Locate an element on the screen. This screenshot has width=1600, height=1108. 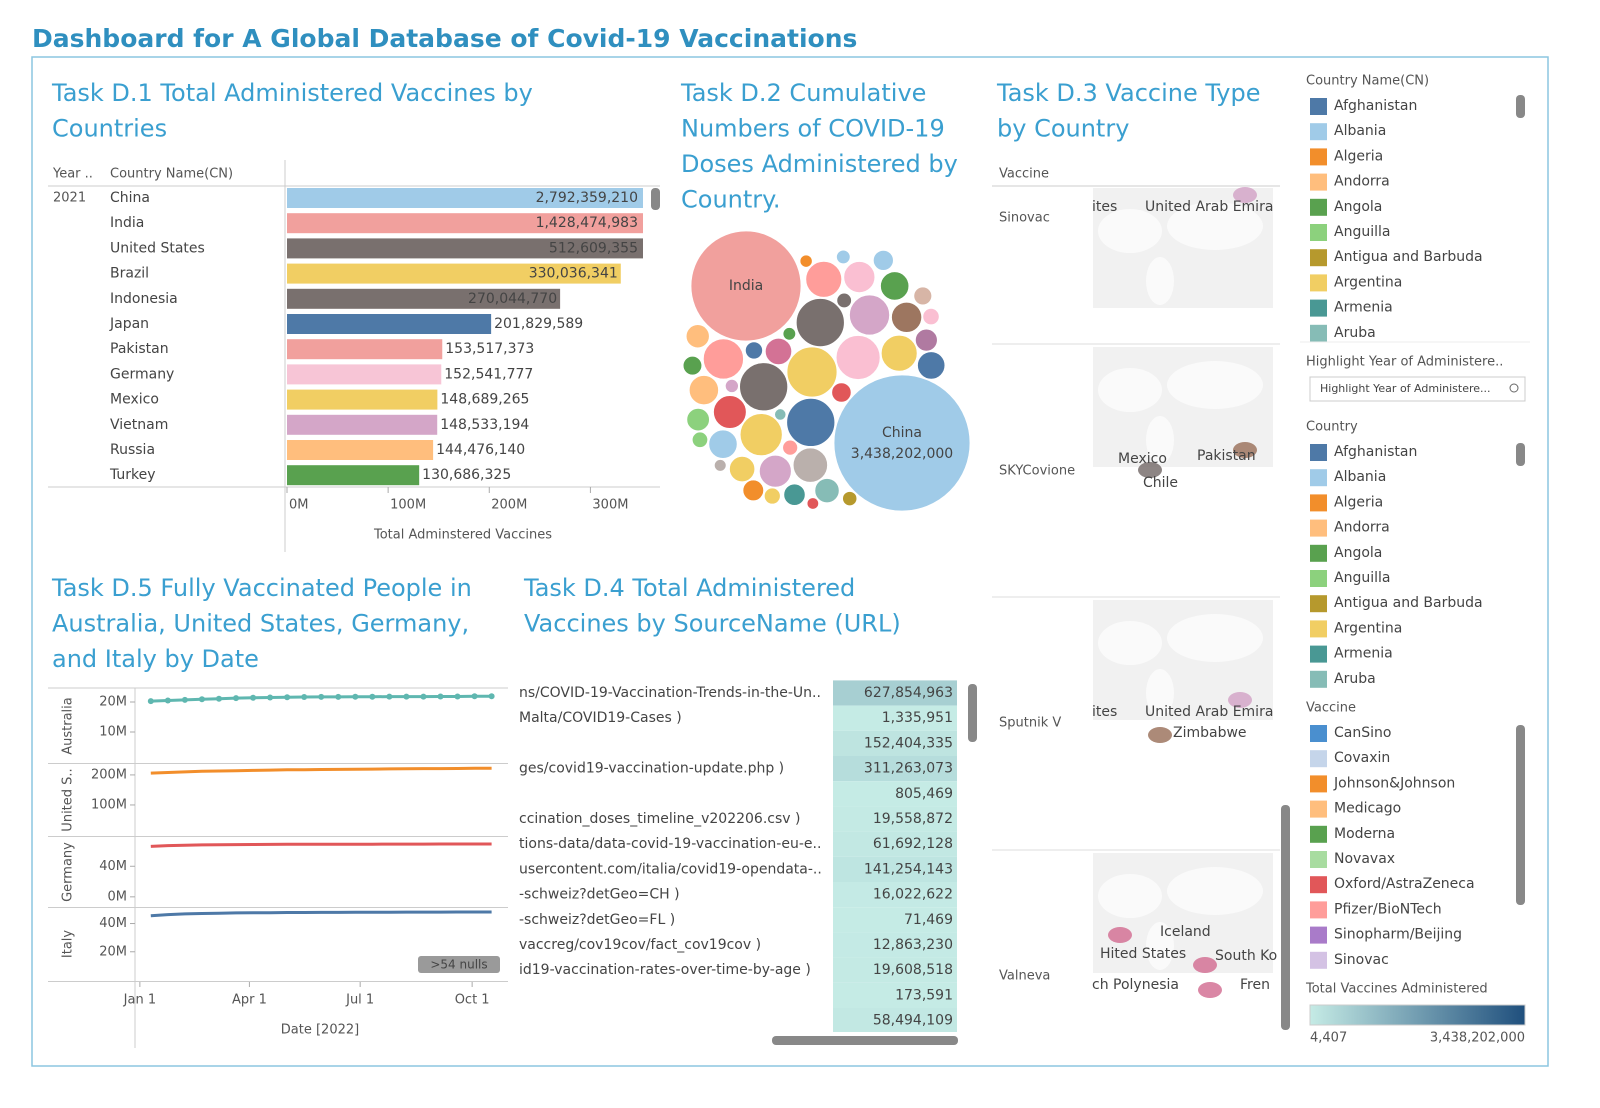
legend-item: Oxford/AstraZeneca is located at coordinates (1404, 884).